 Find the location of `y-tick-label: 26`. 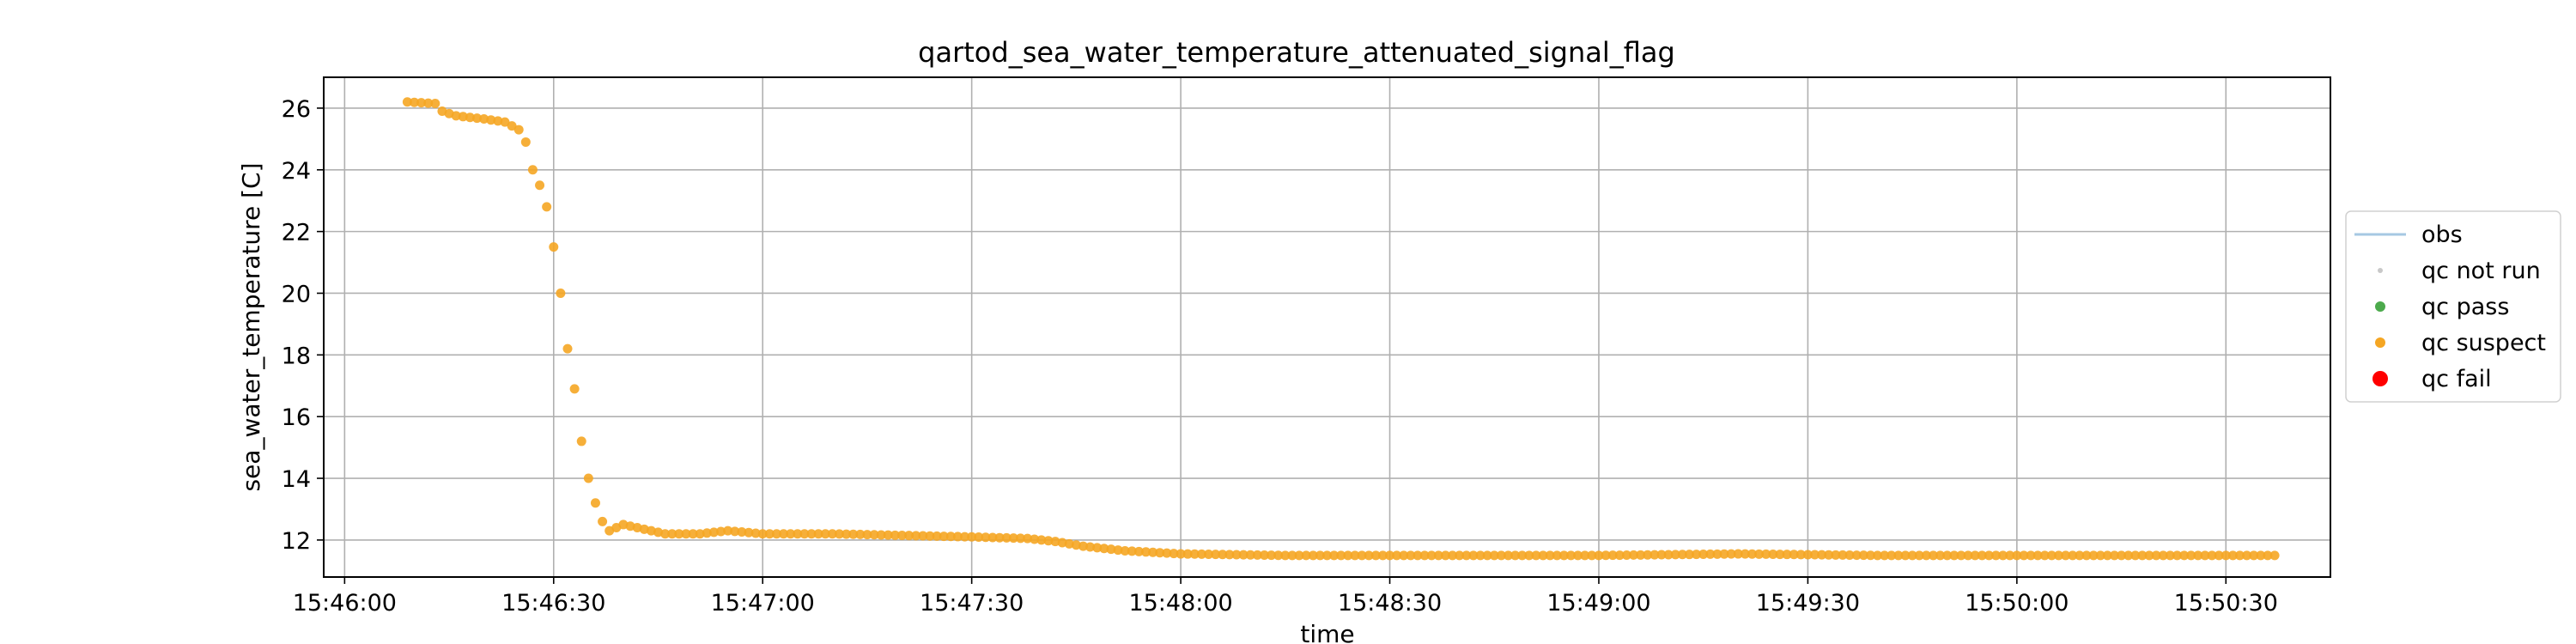

y-tick-label: 26 is located at coordinates (296, 109).